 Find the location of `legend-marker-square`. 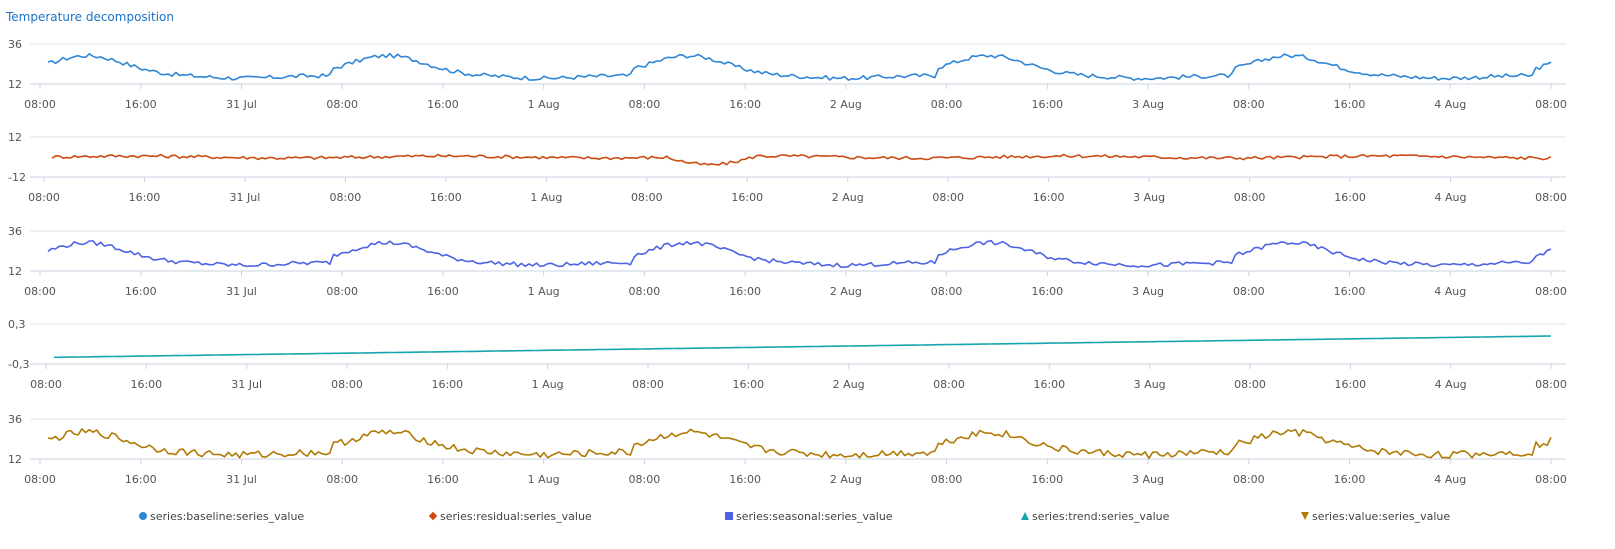

legend-marker-square is located at coordinates (729, 516).